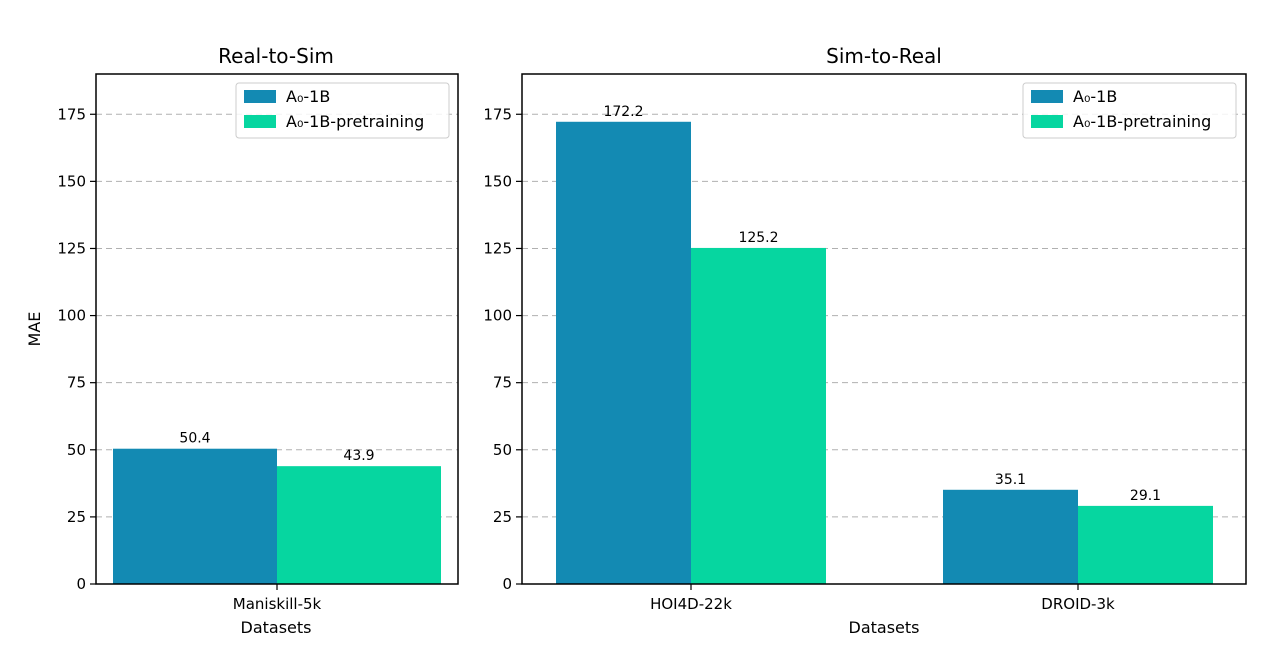 Image resolution: width=1273 pixels, height=653 pixels. I want to click on bar-value-label: 172.2, so click(623, 112).